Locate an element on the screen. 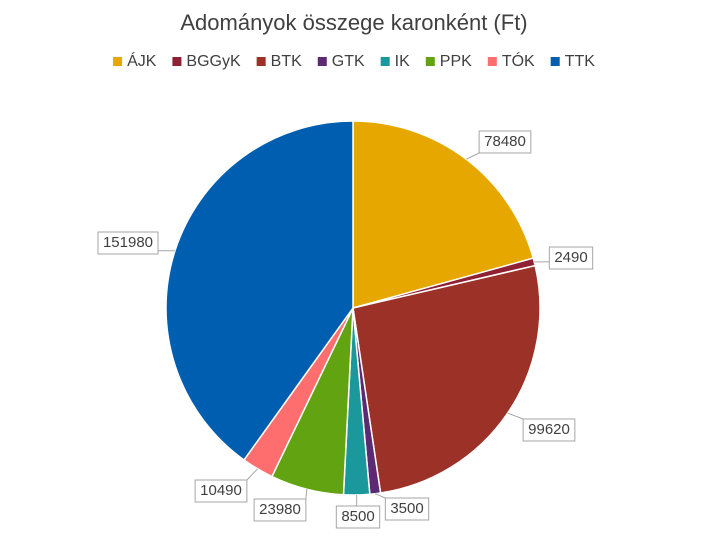  data-label-group: 8500 is located at coordinates (358, 517).